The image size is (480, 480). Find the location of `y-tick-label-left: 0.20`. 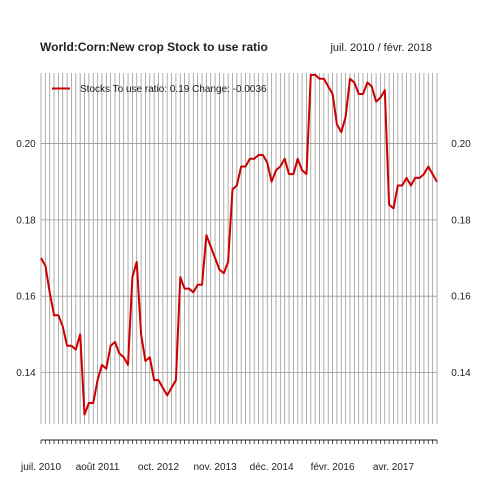

y-tick-label-left: 0.20 is located at coordinates (26, 144).